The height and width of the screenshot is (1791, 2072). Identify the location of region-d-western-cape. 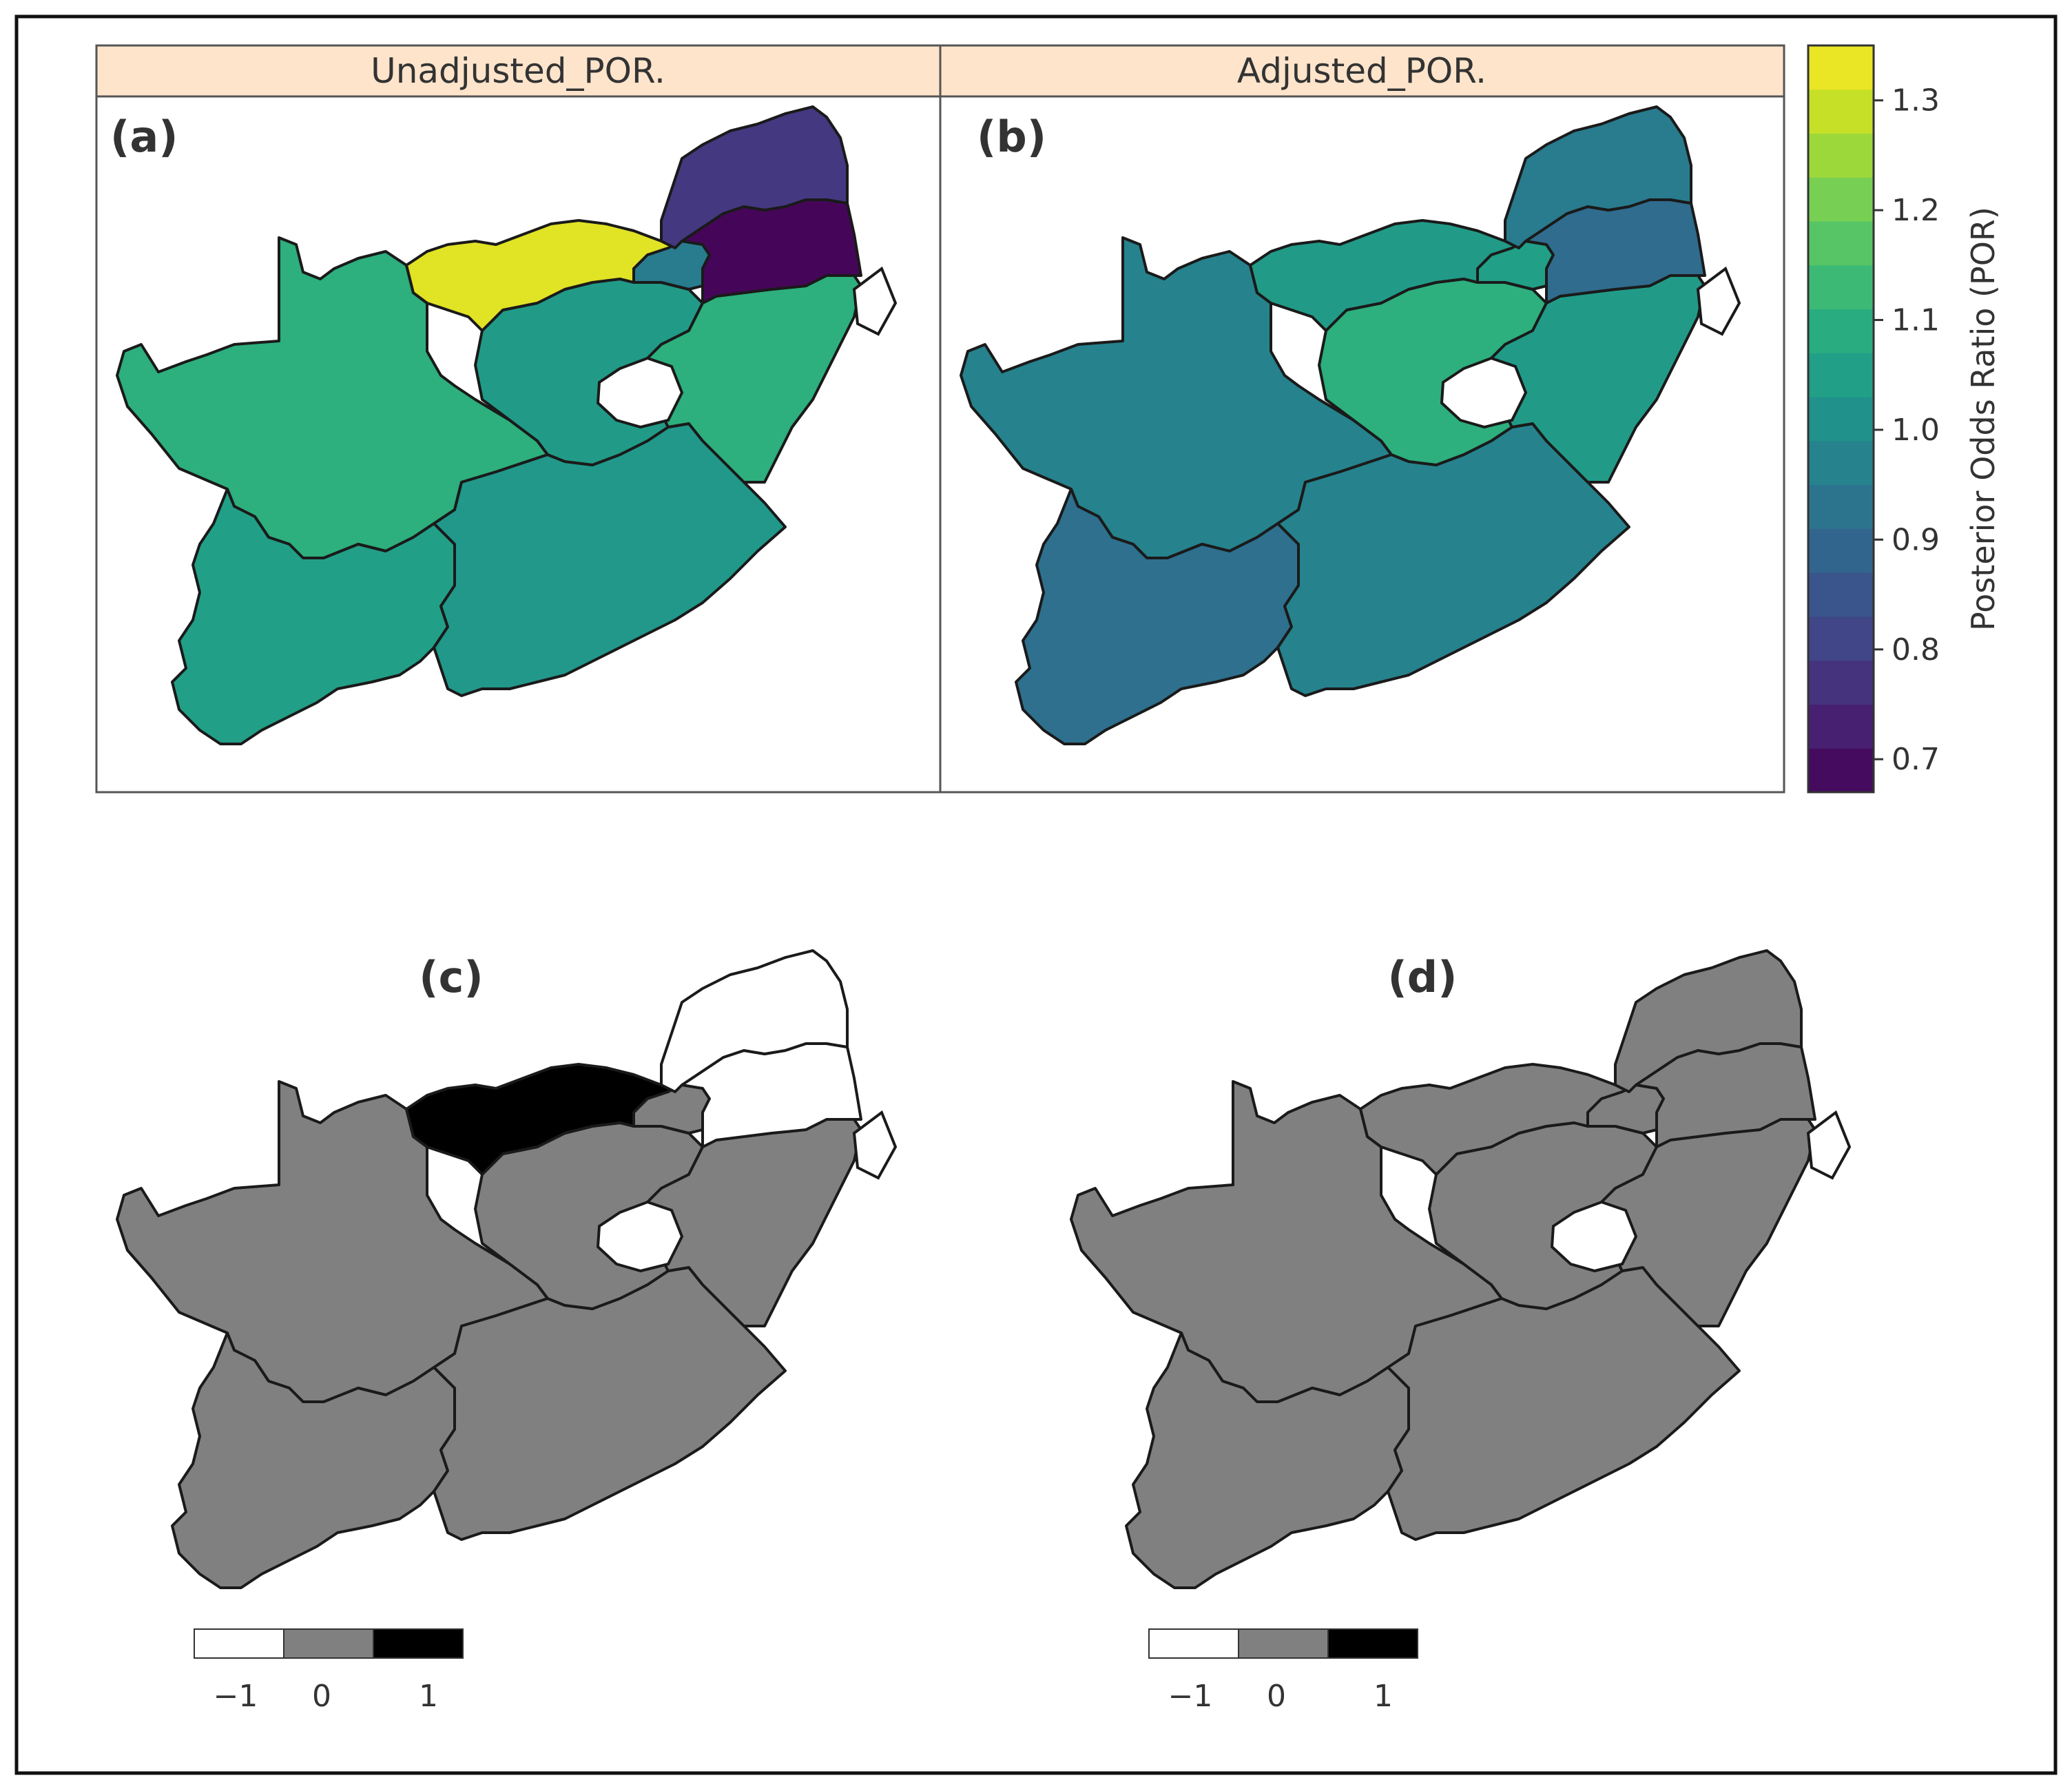
(1267, 1460).